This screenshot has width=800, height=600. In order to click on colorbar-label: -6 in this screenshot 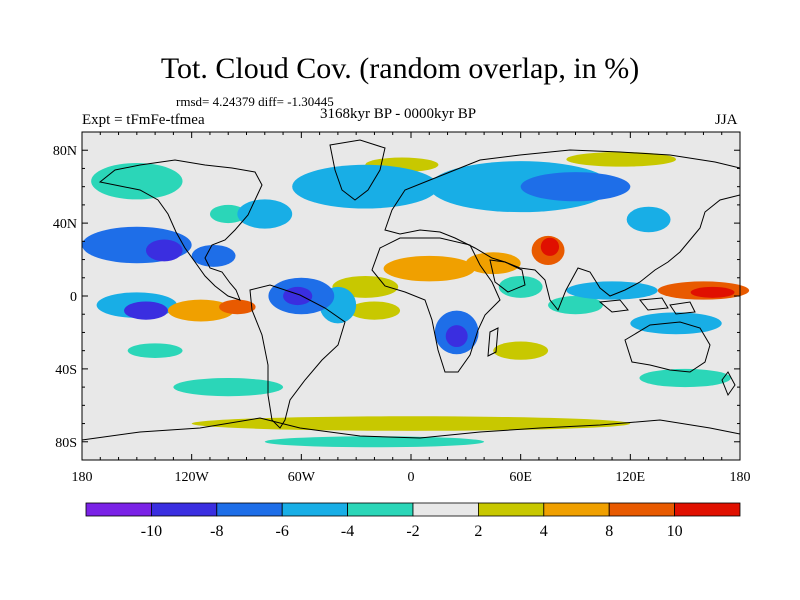, I will do `click(282, 531)`.